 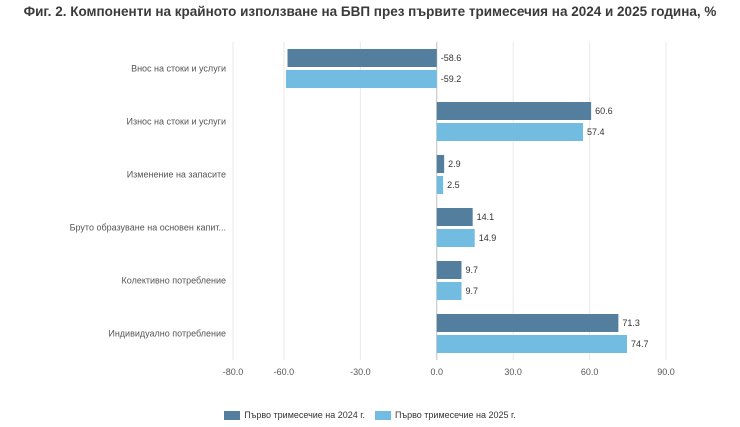 I want to click on x-tick-label: 60.0, so click(x=590, y=372).